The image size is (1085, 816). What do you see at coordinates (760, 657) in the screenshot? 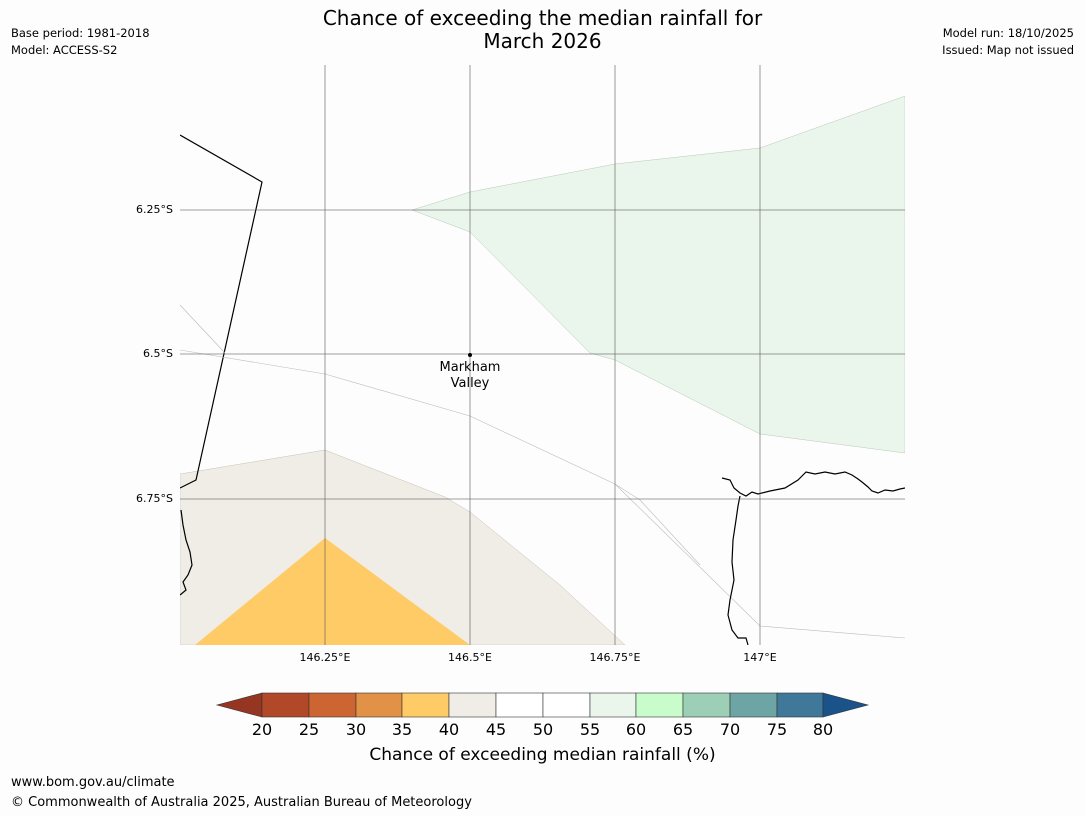
I see `lon-label-147: 147°E` at bounding box center [760, 657].